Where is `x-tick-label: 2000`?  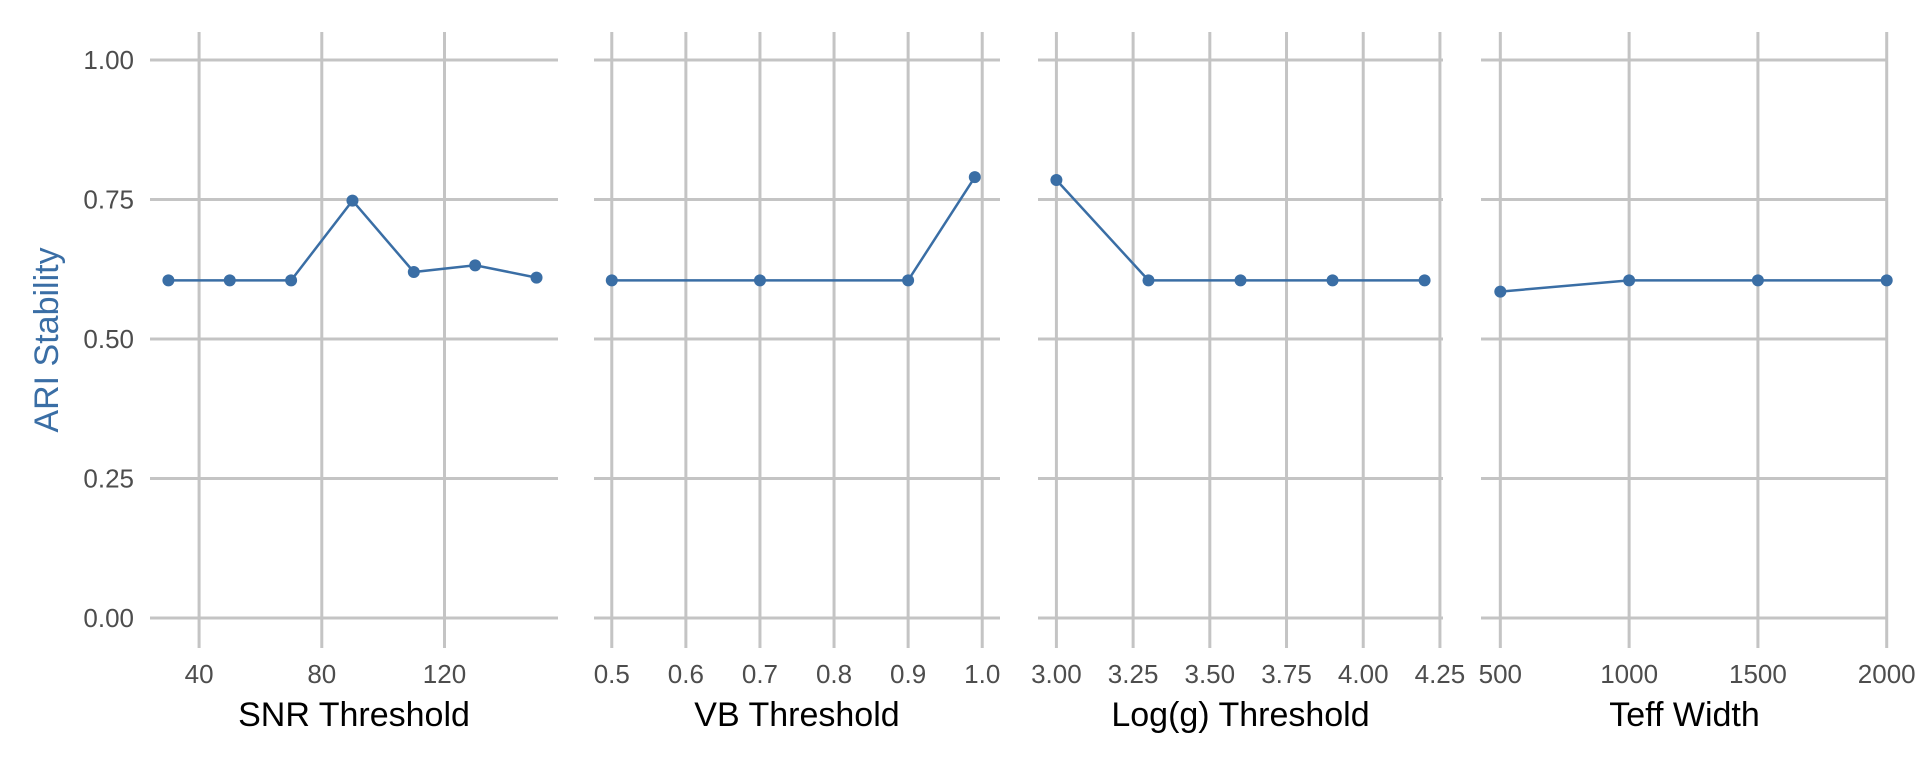 x-tick-label: 2000 is located at coordinates (1887, 674).